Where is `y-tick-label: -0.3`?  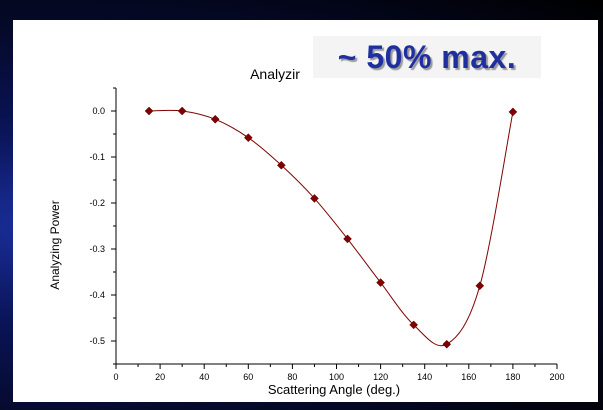
y-tick-label: -0.3 is located at coordinates (97, 249).